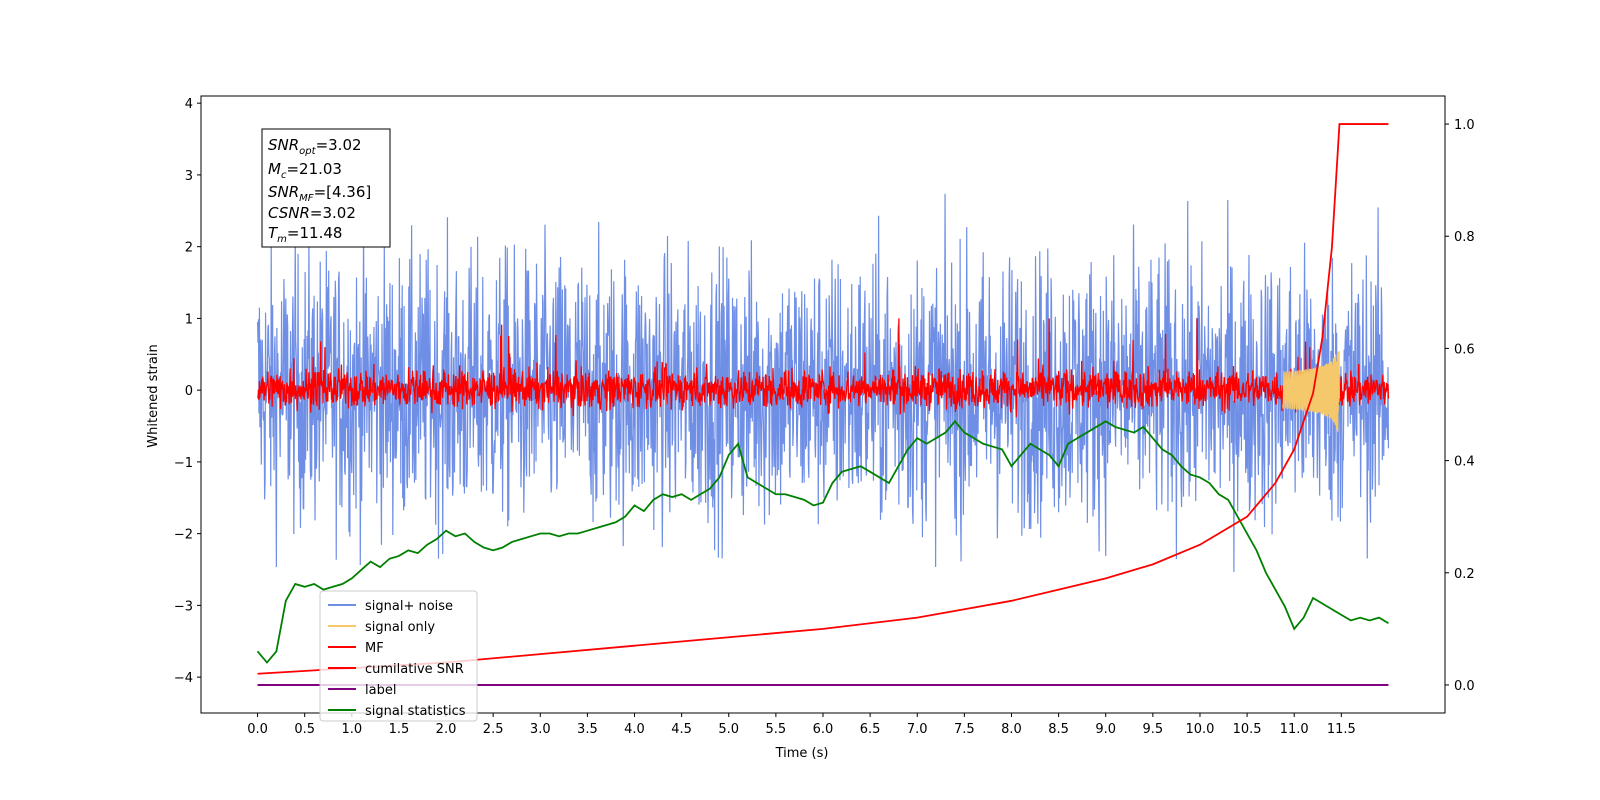 The height and width of the screenshot is (800, 1600). Describe the element at coordinates (1464, 237) in the screenshot. I see `y2-tick-label: 0.8` at that location.